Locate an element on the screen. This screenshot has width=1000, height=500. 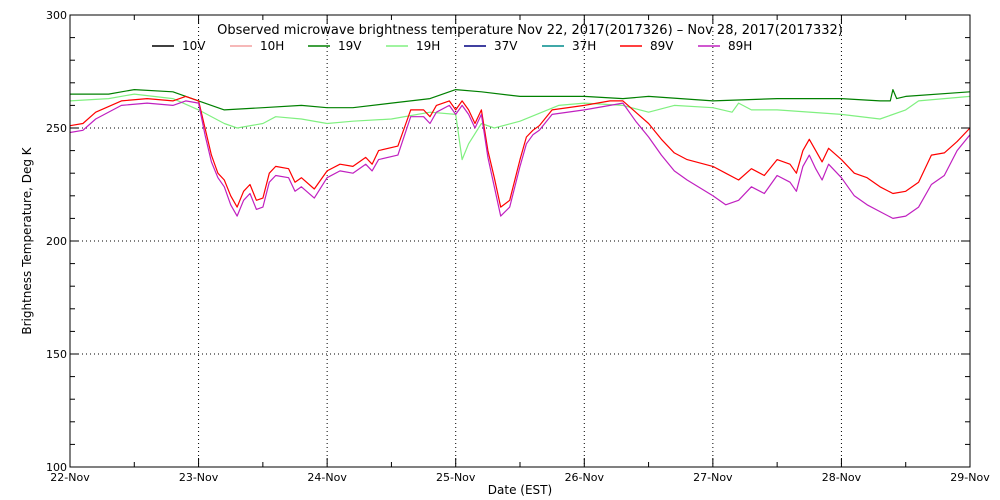
legend-label-89h: 89H is located at coordinates (740, 46).